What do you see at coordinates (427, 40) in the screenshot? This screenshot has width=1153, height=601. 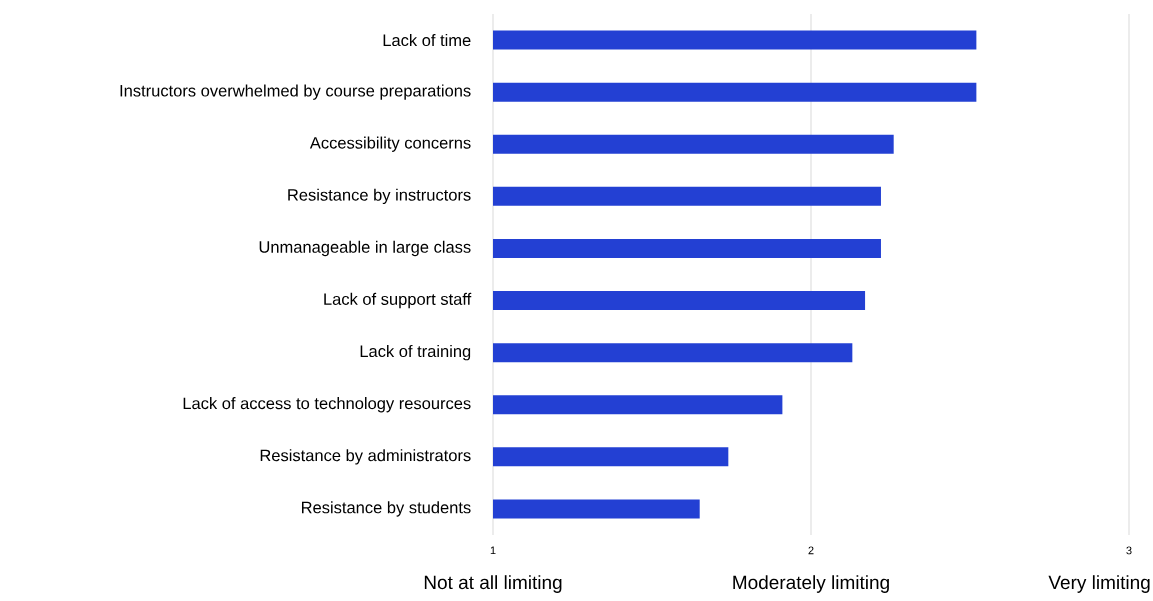 I see `y-tick-label: Lack of time` at bounding box center [427, 40].